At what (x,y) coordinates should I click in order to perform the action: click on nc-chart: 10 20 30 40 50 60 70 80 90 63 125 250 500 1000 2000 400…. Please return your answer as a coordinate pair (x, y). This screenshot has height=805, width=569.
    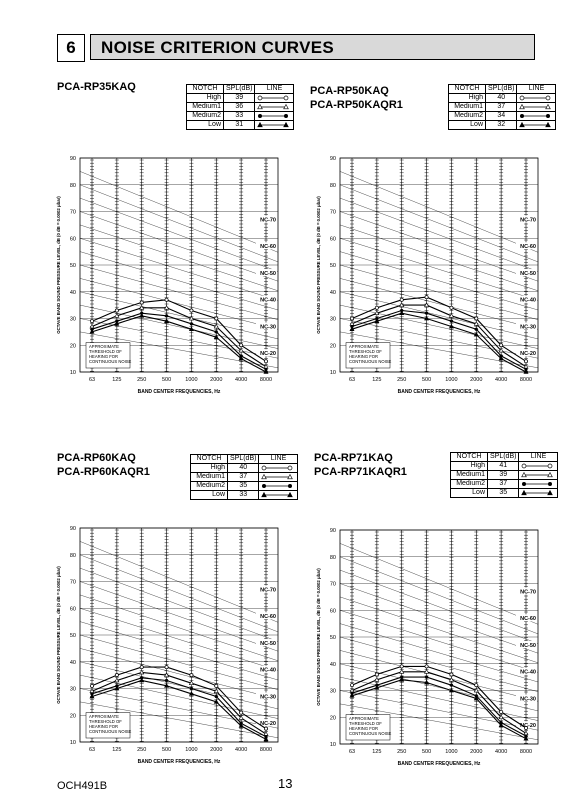
    Looking at the image, I should click on (167, 645).